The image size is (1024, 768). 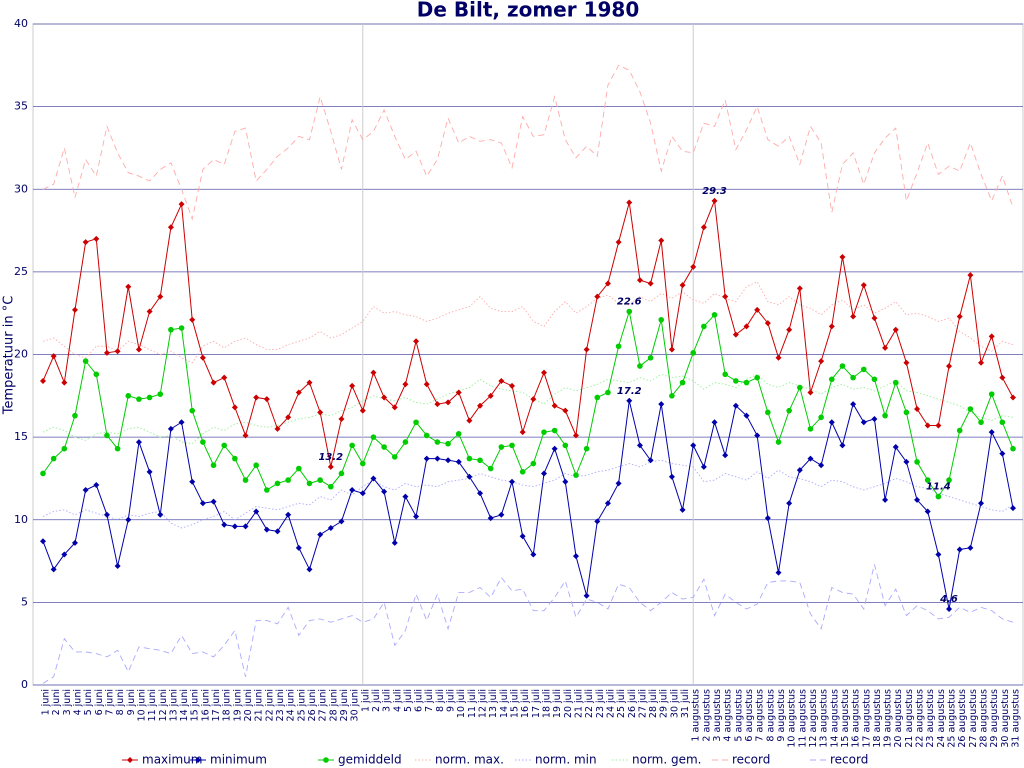 What do you see at coordinates (781, 715) in the screenshot?
I see `x-tick-label: 9 augustus` at bounding box center [781, 715].